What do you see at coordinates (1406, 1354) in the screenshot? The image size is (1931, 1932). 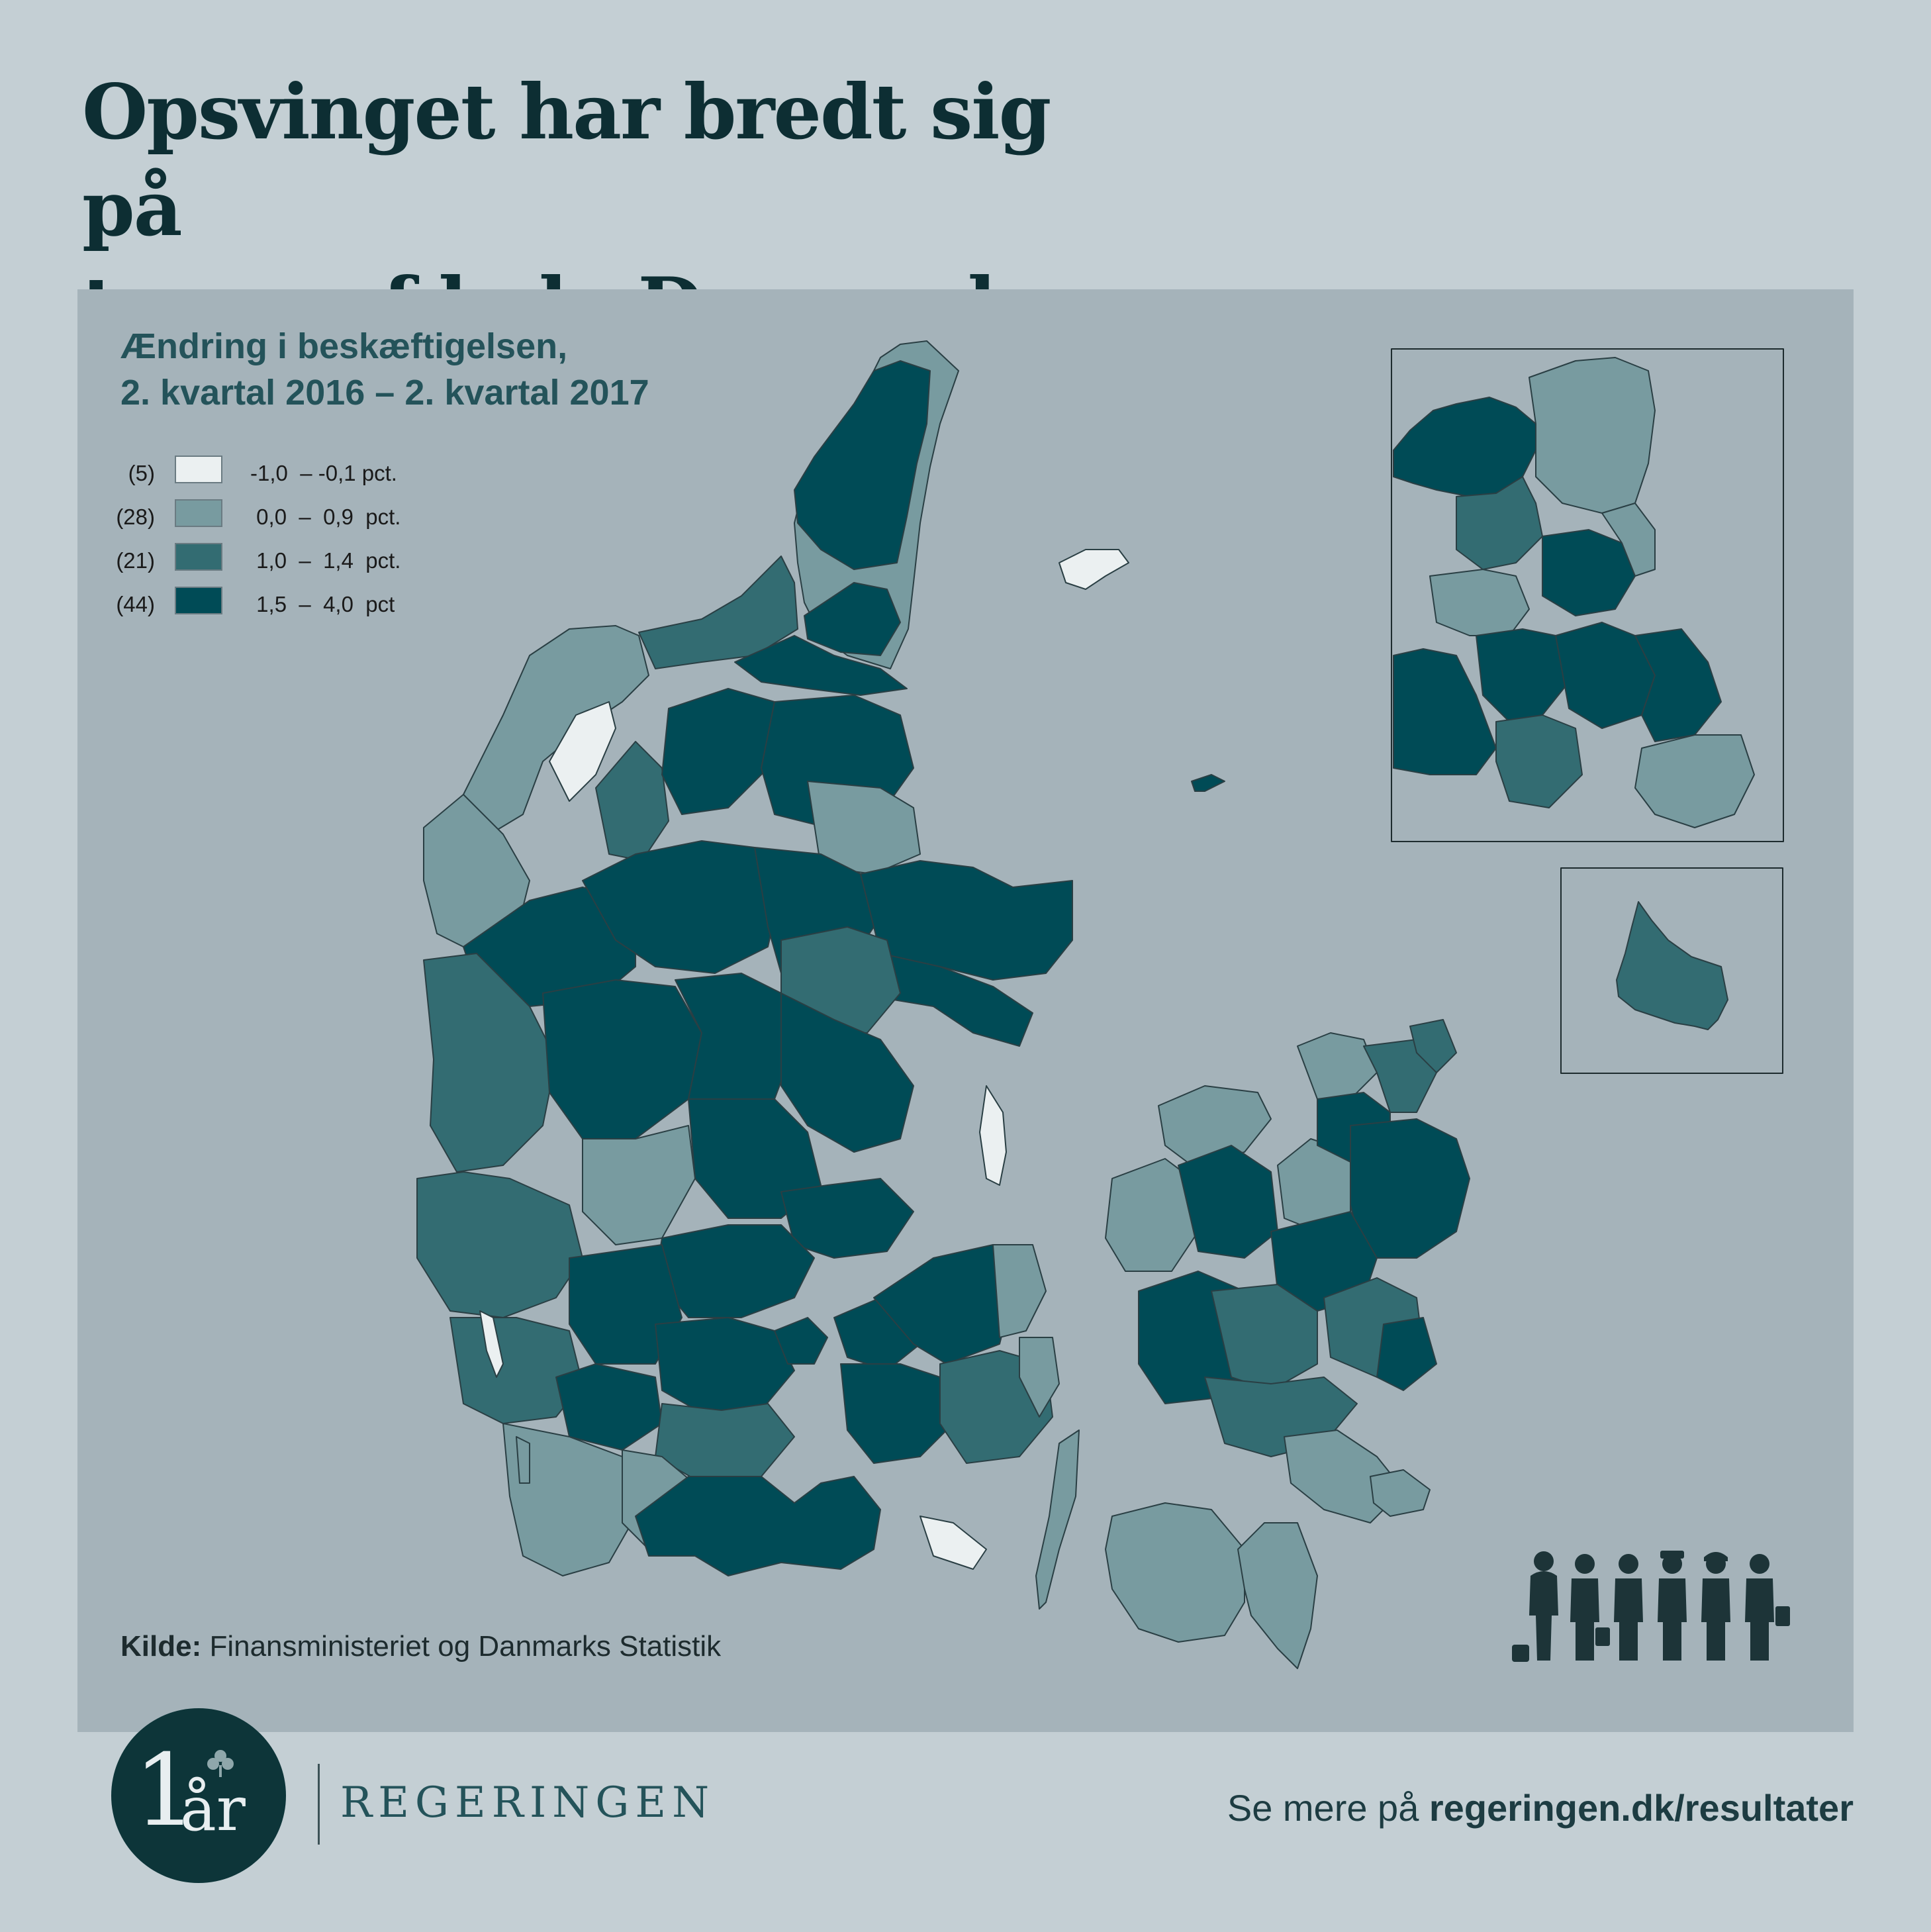 I see `region-stevns` at bounding box center [1406, 1354].